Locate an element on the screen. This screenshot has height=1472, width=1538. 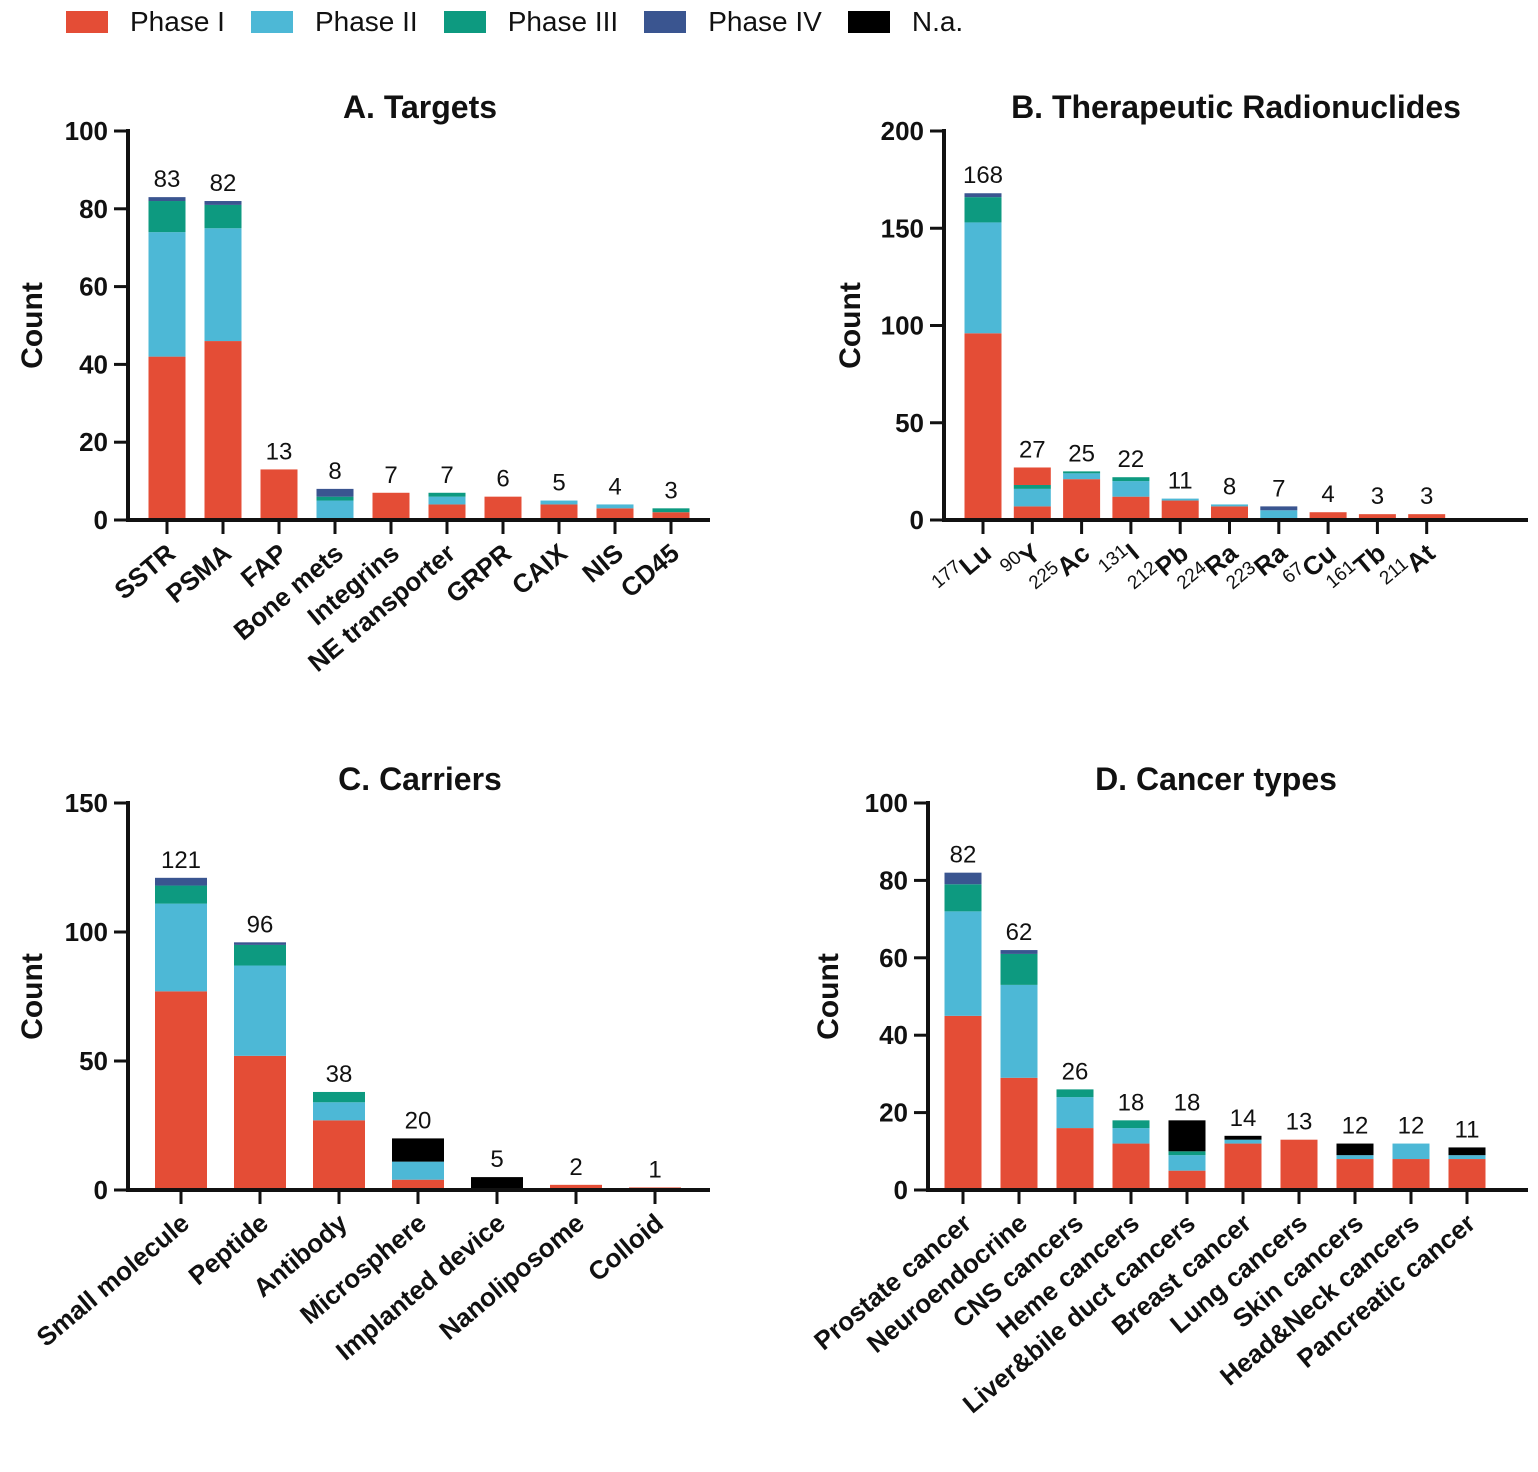
data-label: 14 is located at coordinates (1243, 1118).